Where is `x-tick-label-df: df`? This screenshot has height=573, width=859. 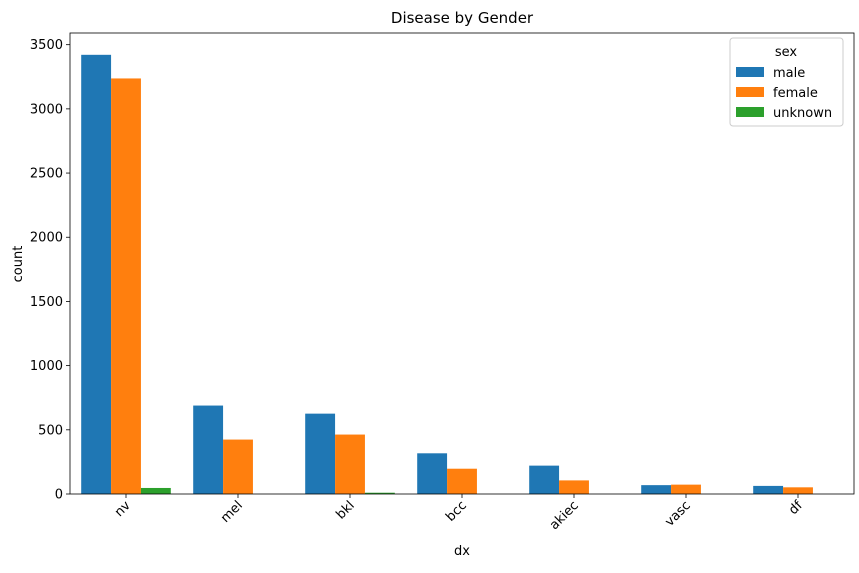 x-tick-label-df: df is located at coordinates (796, 508).